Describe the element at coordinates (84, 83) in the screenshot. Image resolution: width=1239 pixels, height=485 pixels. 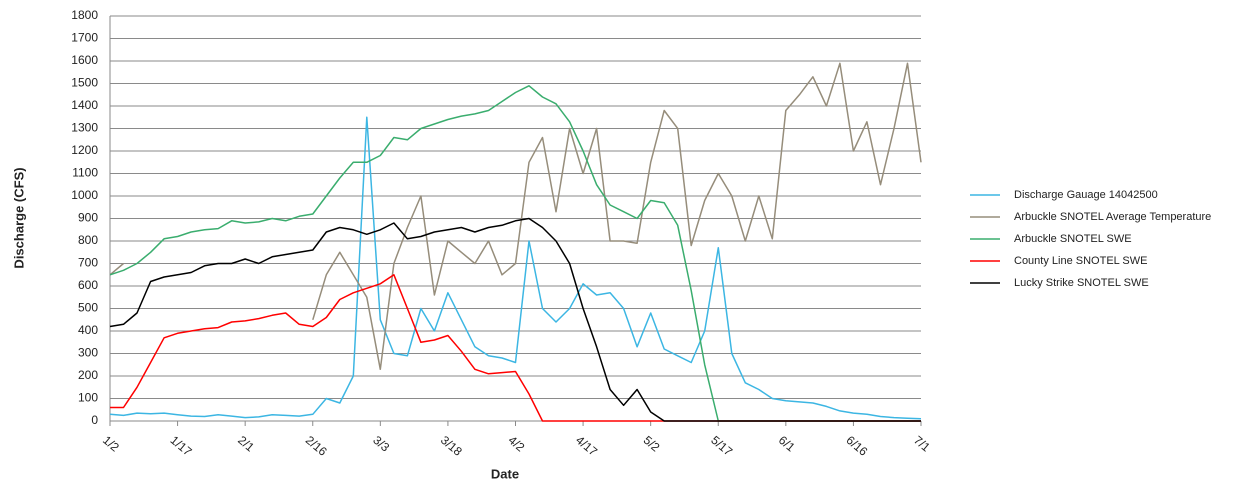
I see `y-tick-label: 1500` at that location.